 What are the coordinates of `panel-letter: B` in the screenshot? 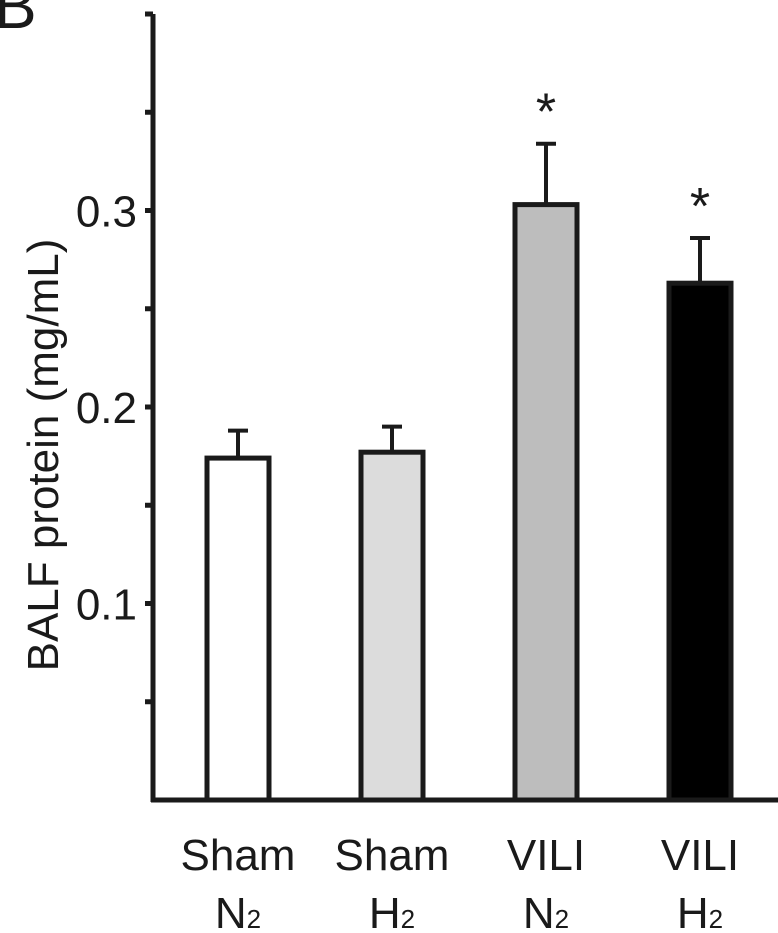 It's located at (18, 21).